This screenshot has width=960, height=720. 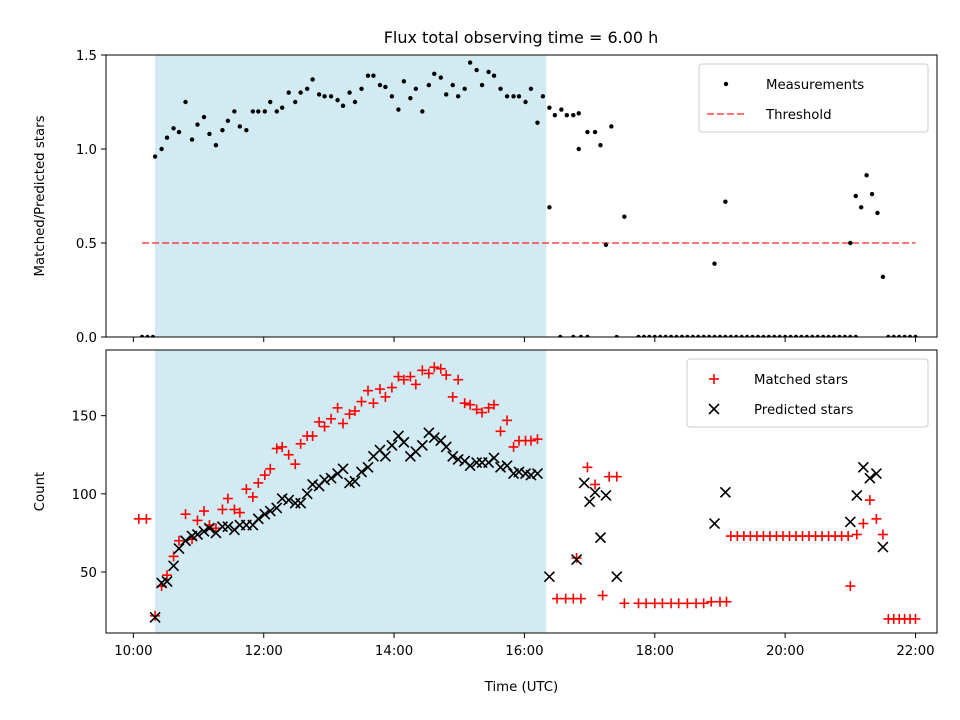 I want to click on legend-predicted-stroke-b, so click(x=714, y=409).